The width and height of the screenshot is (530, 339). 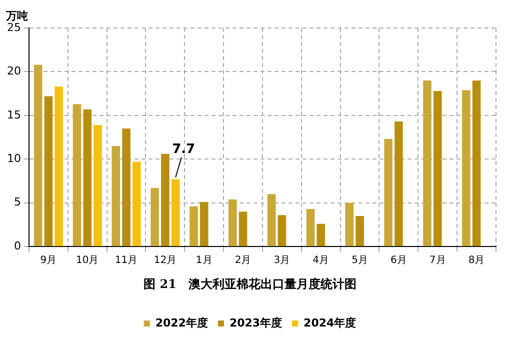 I want to click on text: 图 21 澳大利亚棉花出口量月度统计图, so click(x=250, y=283).